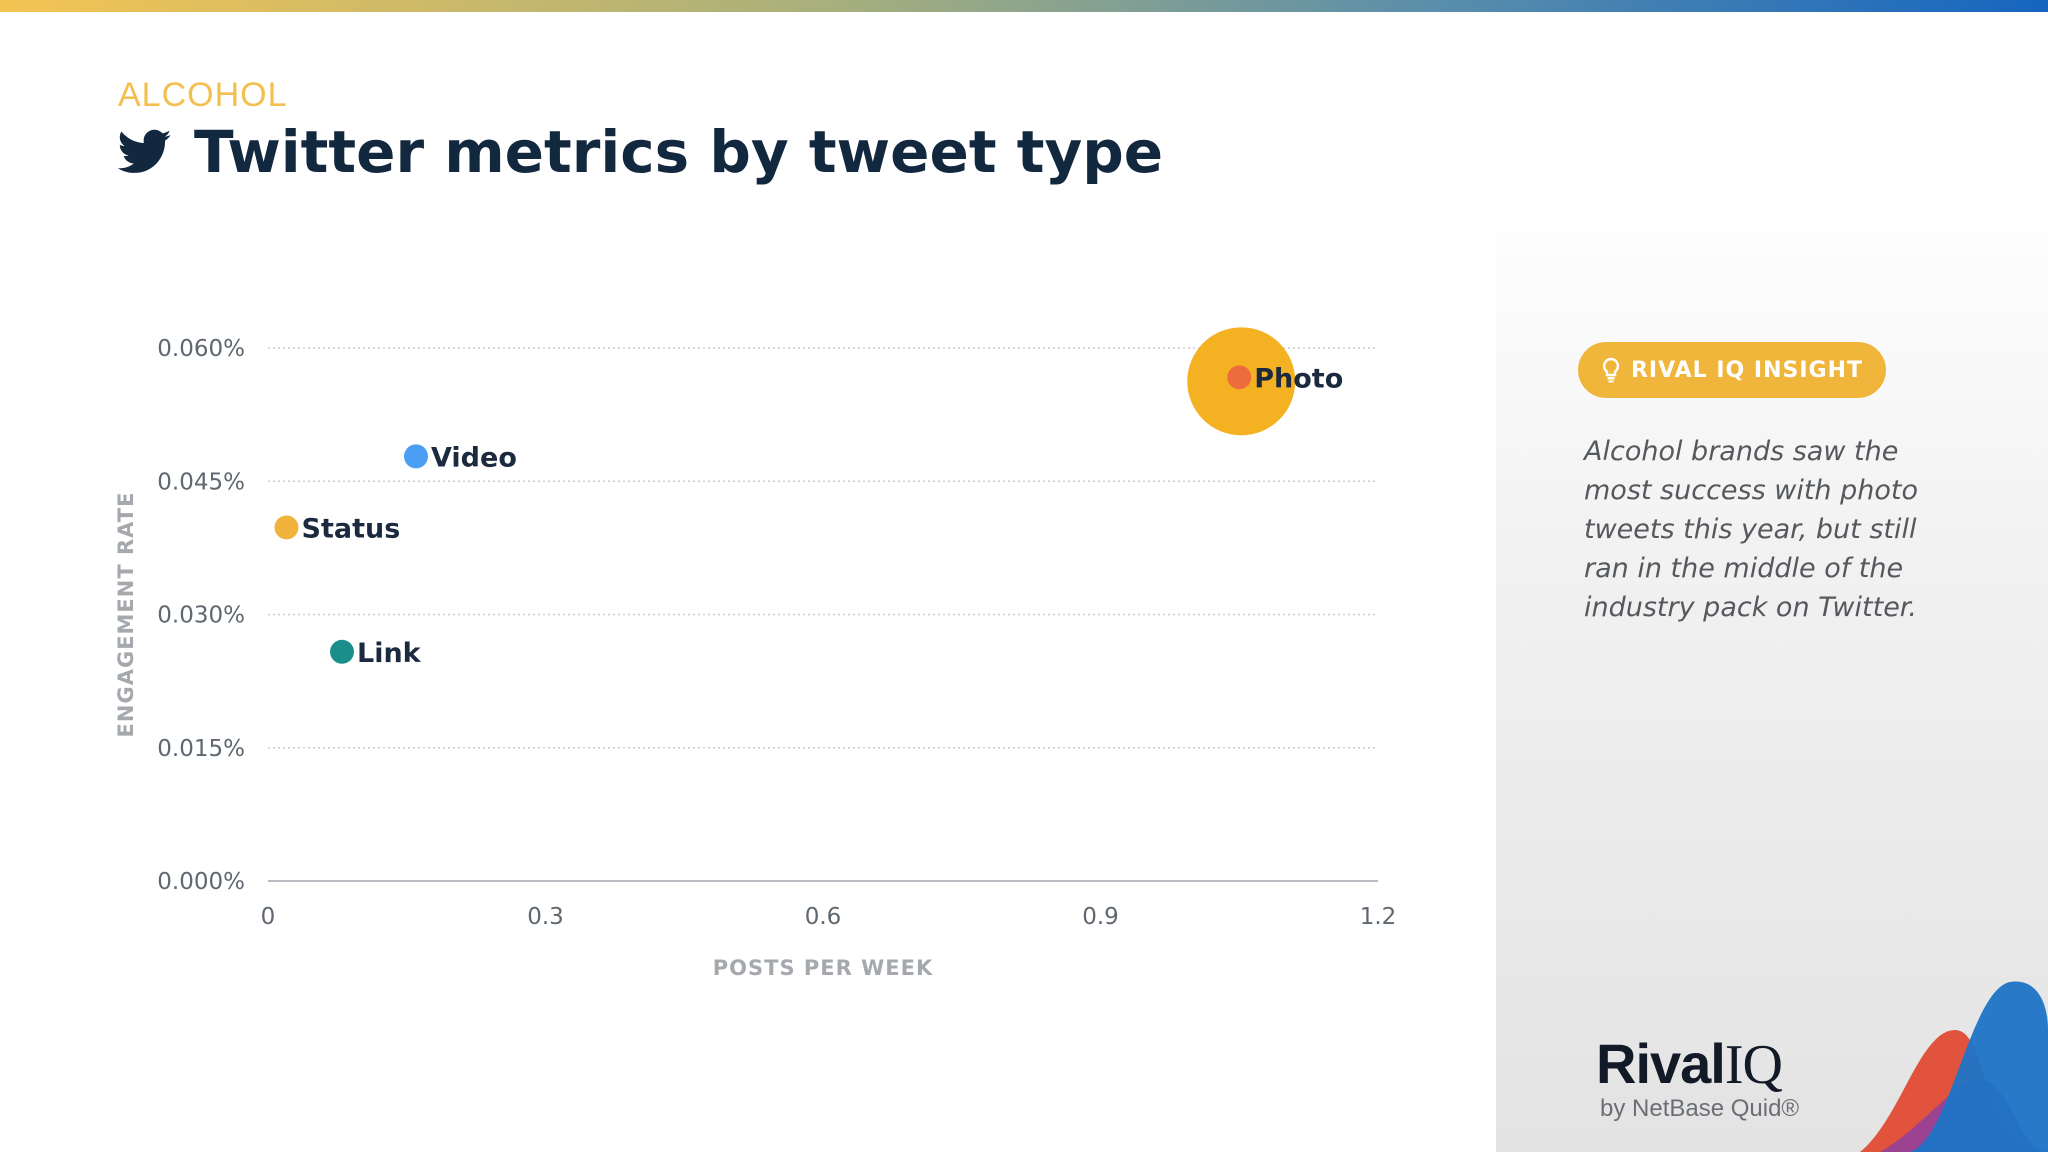 The height and width of the screenshot is (1152, 2048). I want to click on data-point-label: Video, so click(474, 457).